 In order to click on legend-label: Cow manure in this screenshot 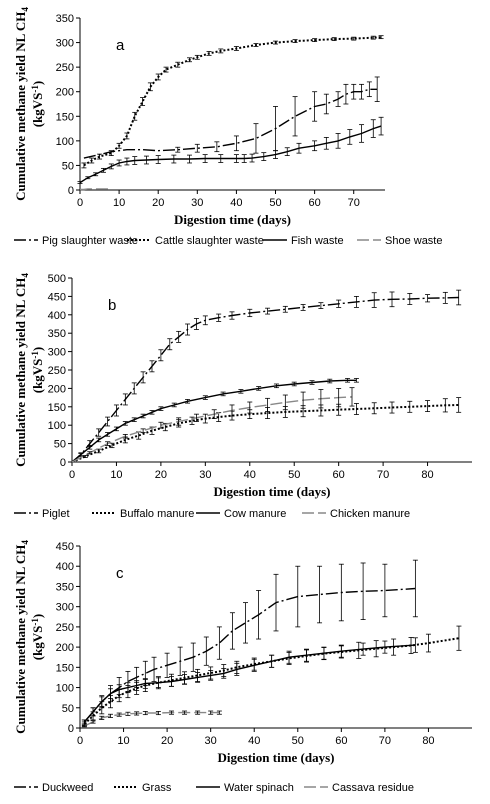, I will do `click(255, 514)`.